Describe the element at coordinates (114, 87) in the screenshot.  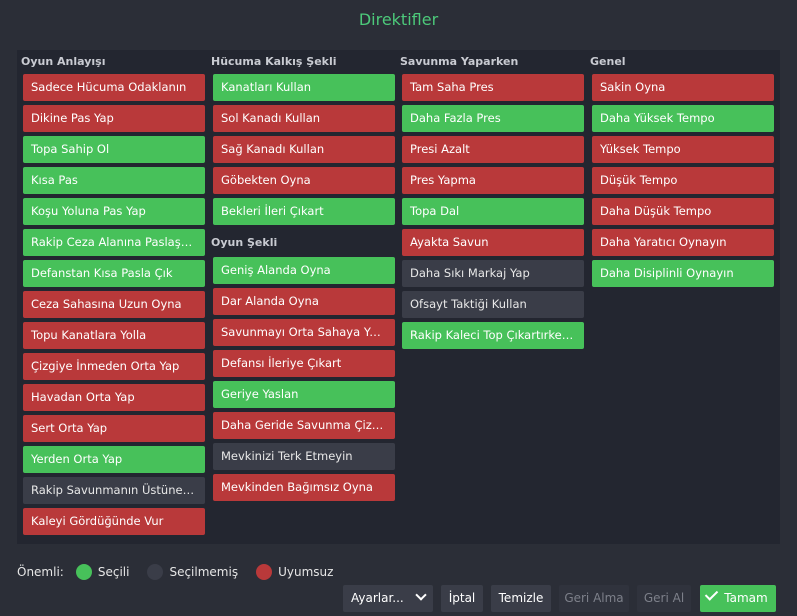
I see `instruction-item: Sadece Hücuma Odaklanın` at that location.